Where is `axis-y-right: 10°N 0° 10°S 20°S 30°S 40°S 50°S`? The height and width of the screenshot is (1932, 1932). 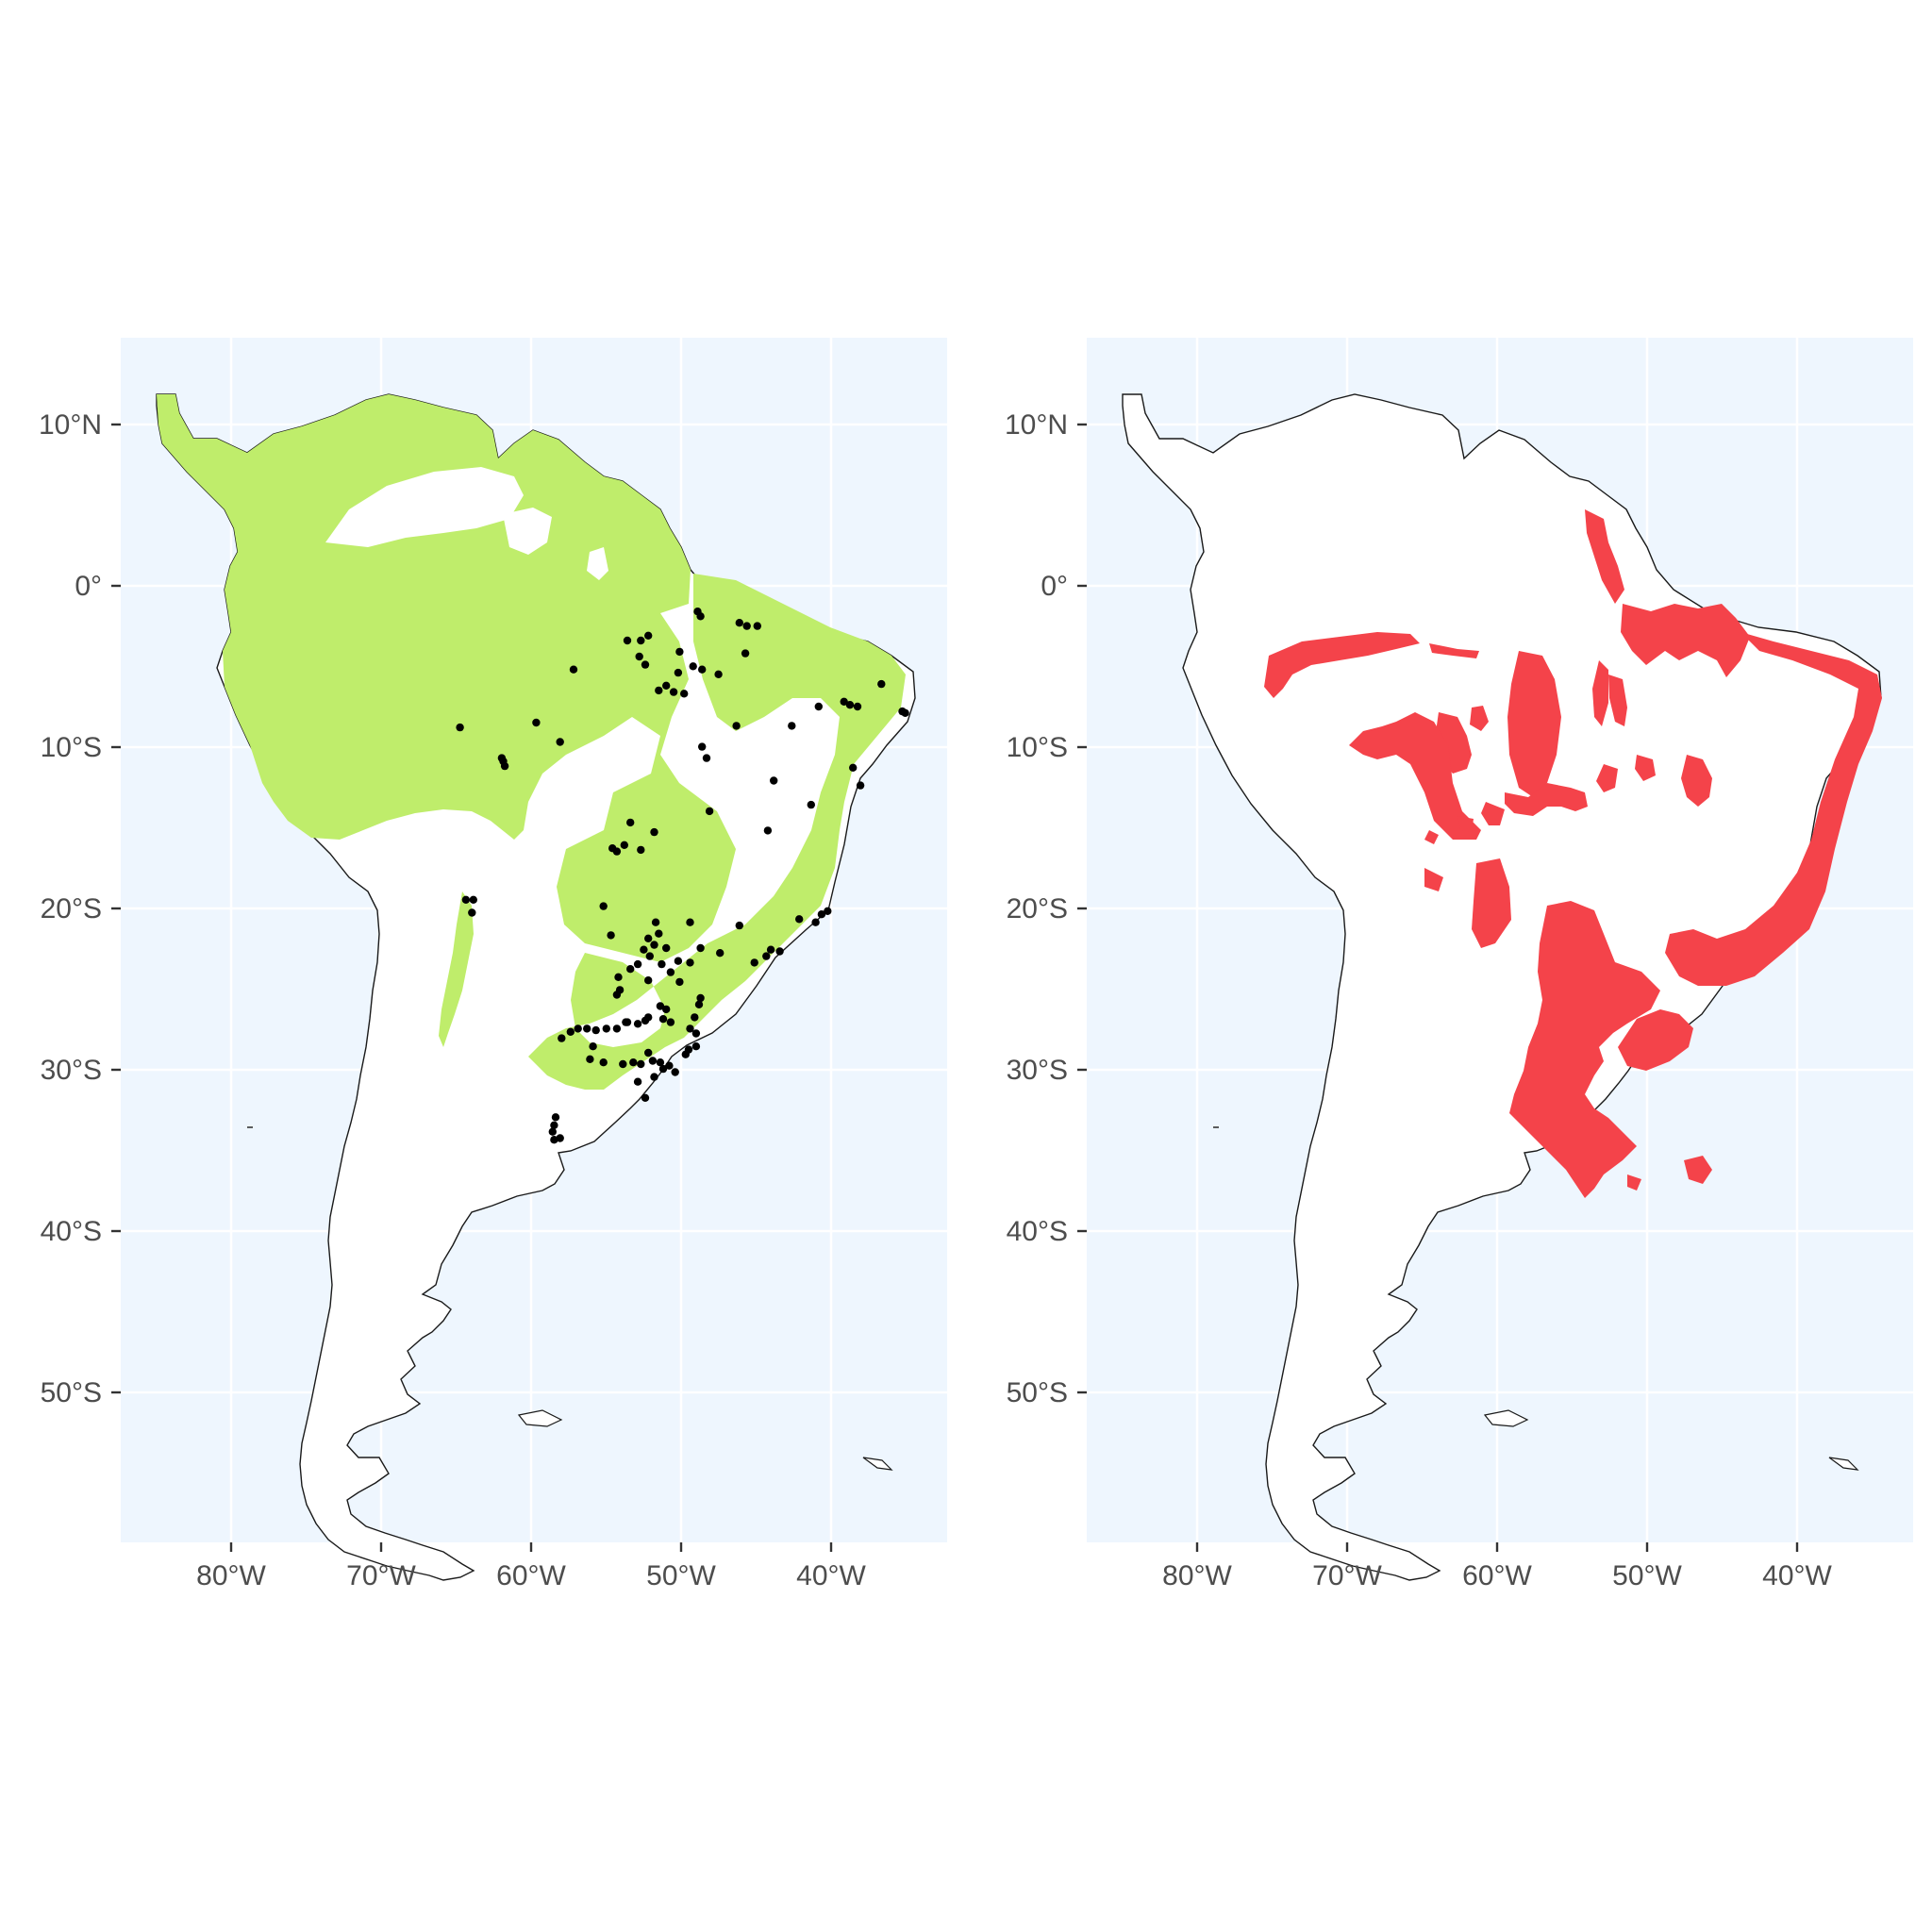
axis-y-right: 10°N 0° 10°S 20°S 30°S 40°S 50°S is located at coordinates (1046, 909).